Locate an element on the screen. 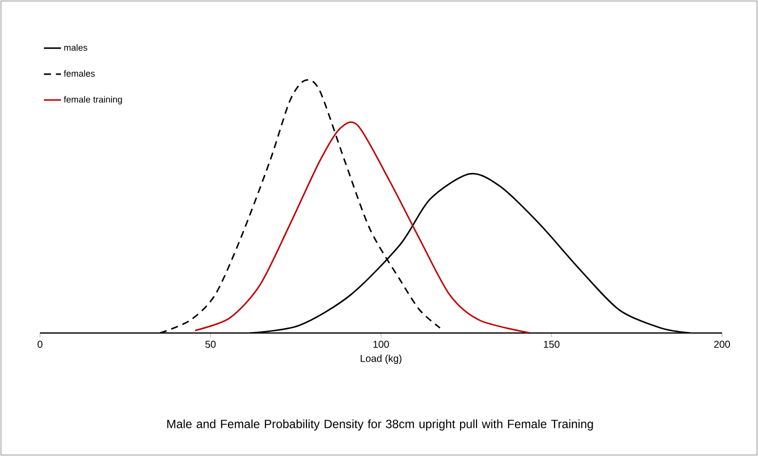 This screenshot has height=456, width=758. x-tick-label: 150 is located at coordinates (552, 344).